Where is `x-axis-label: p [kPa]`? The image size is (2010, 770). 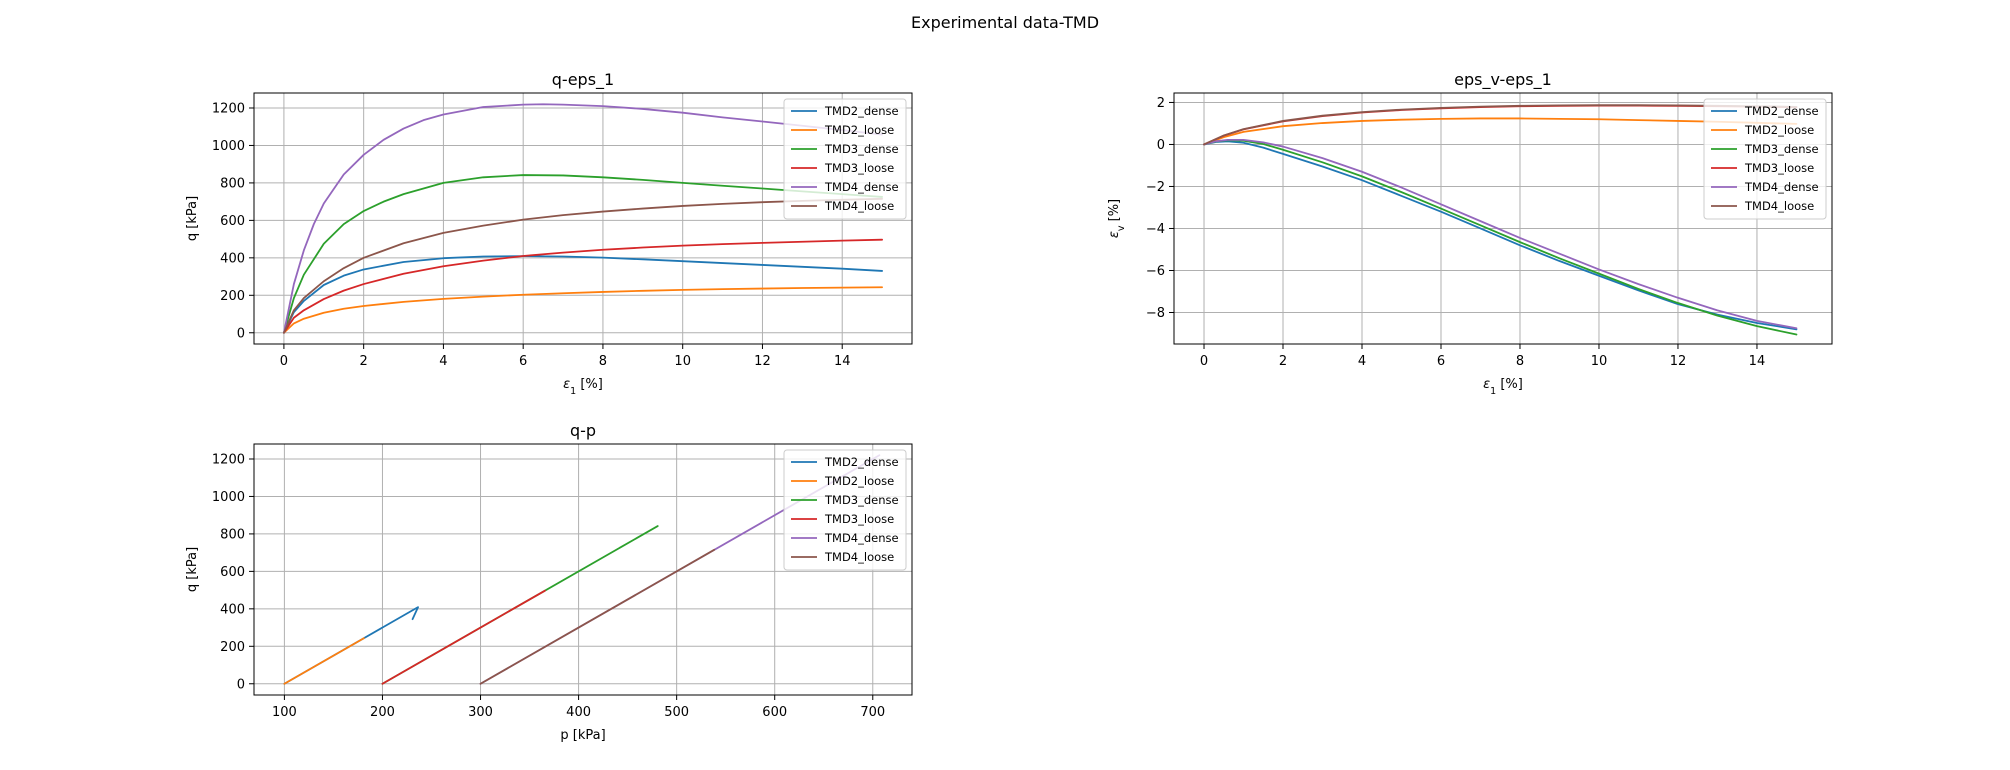 x-axis-label: p [kPa] is located at coordinates (582, 735).